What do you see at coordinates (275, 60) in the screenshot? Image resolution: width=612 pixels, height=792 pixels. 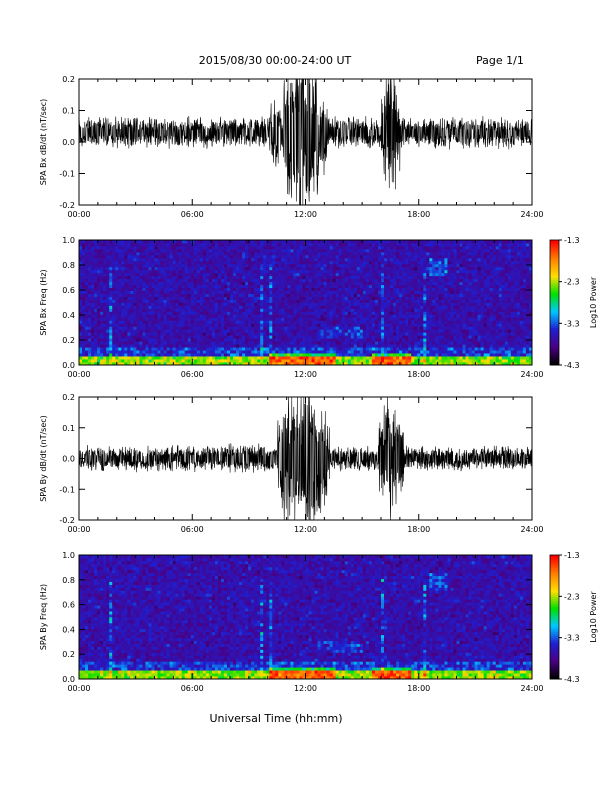 I see `figure-title: 2015/08/30 00:00-24:00 UT` at bounding box center [275, 60].